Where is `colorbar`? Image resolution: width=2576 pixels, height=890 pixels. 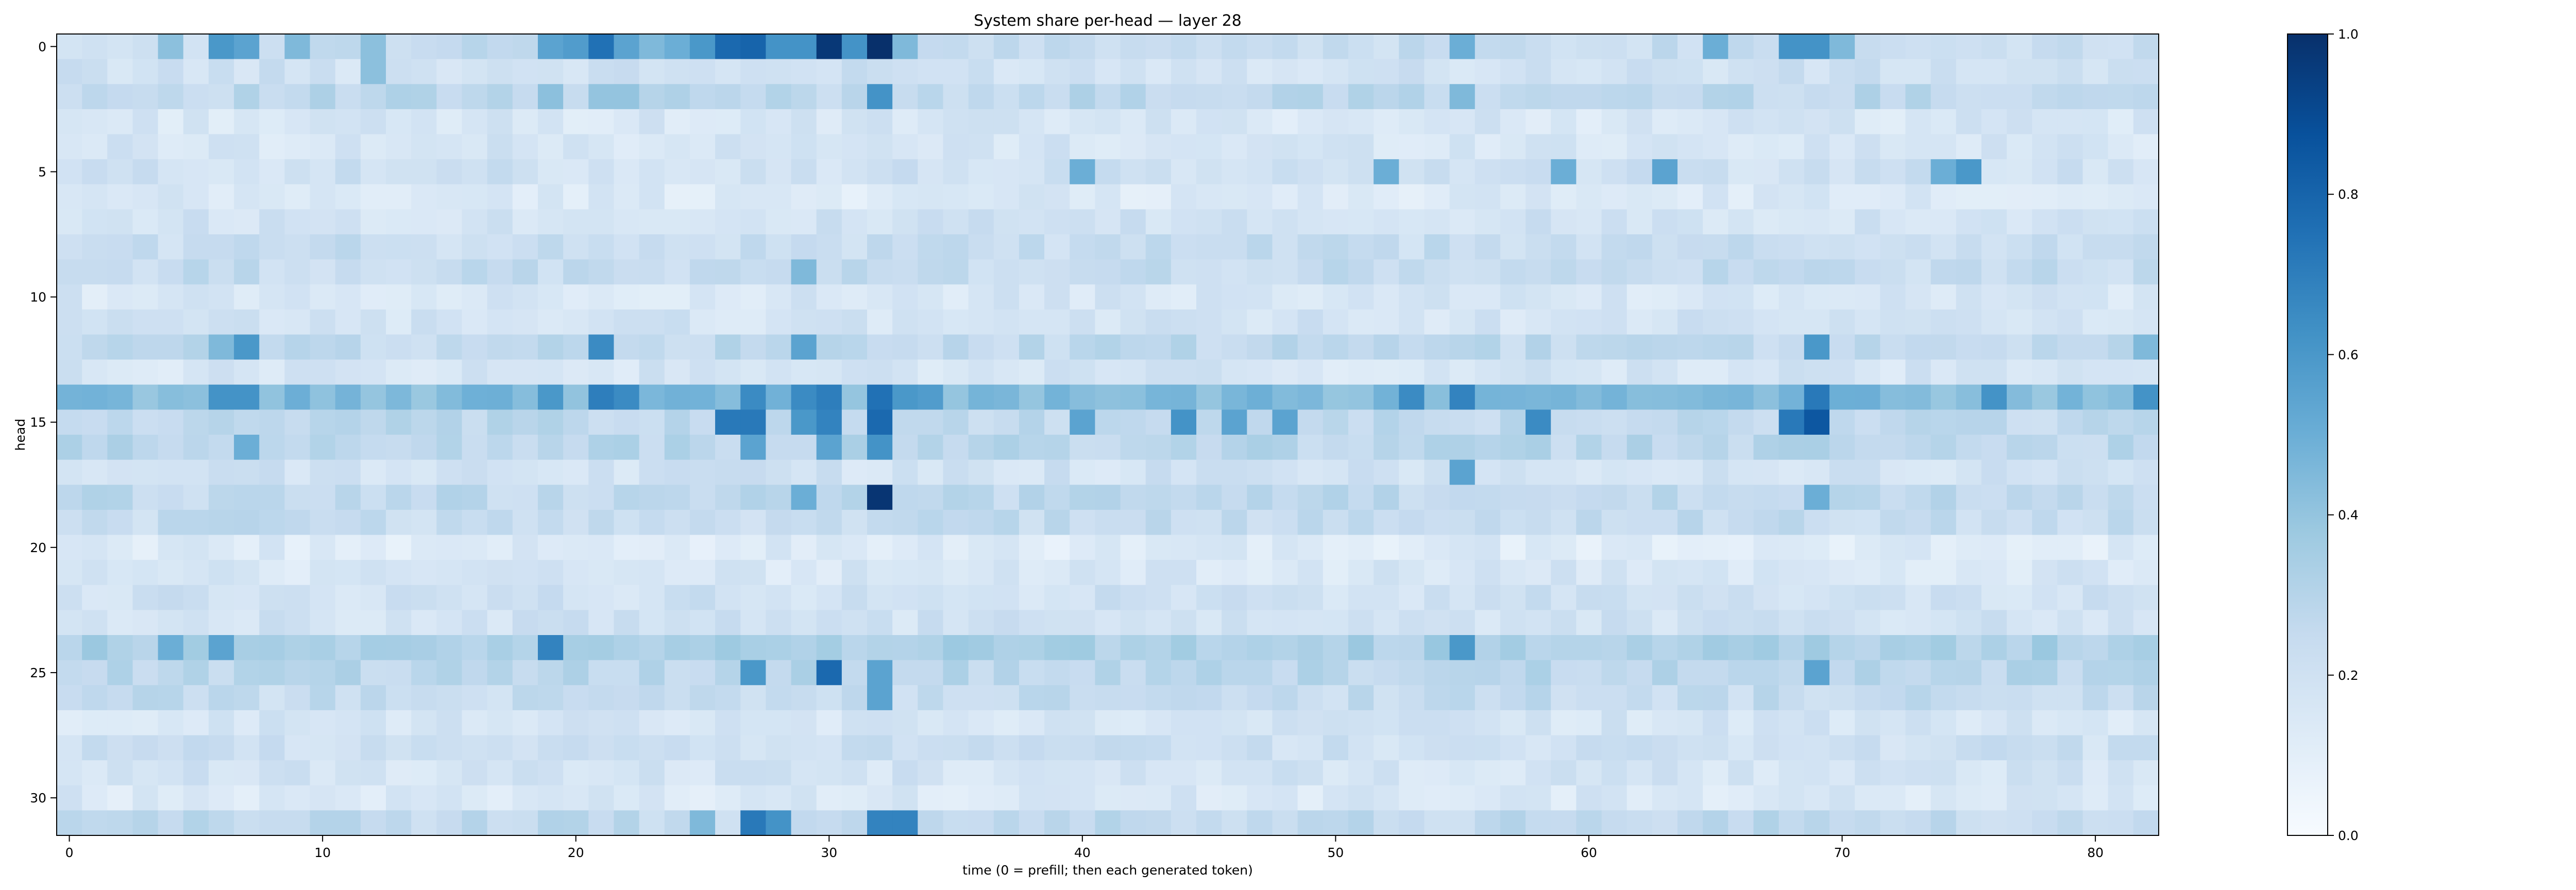 colorbar is located at coordinates (2307, 434).